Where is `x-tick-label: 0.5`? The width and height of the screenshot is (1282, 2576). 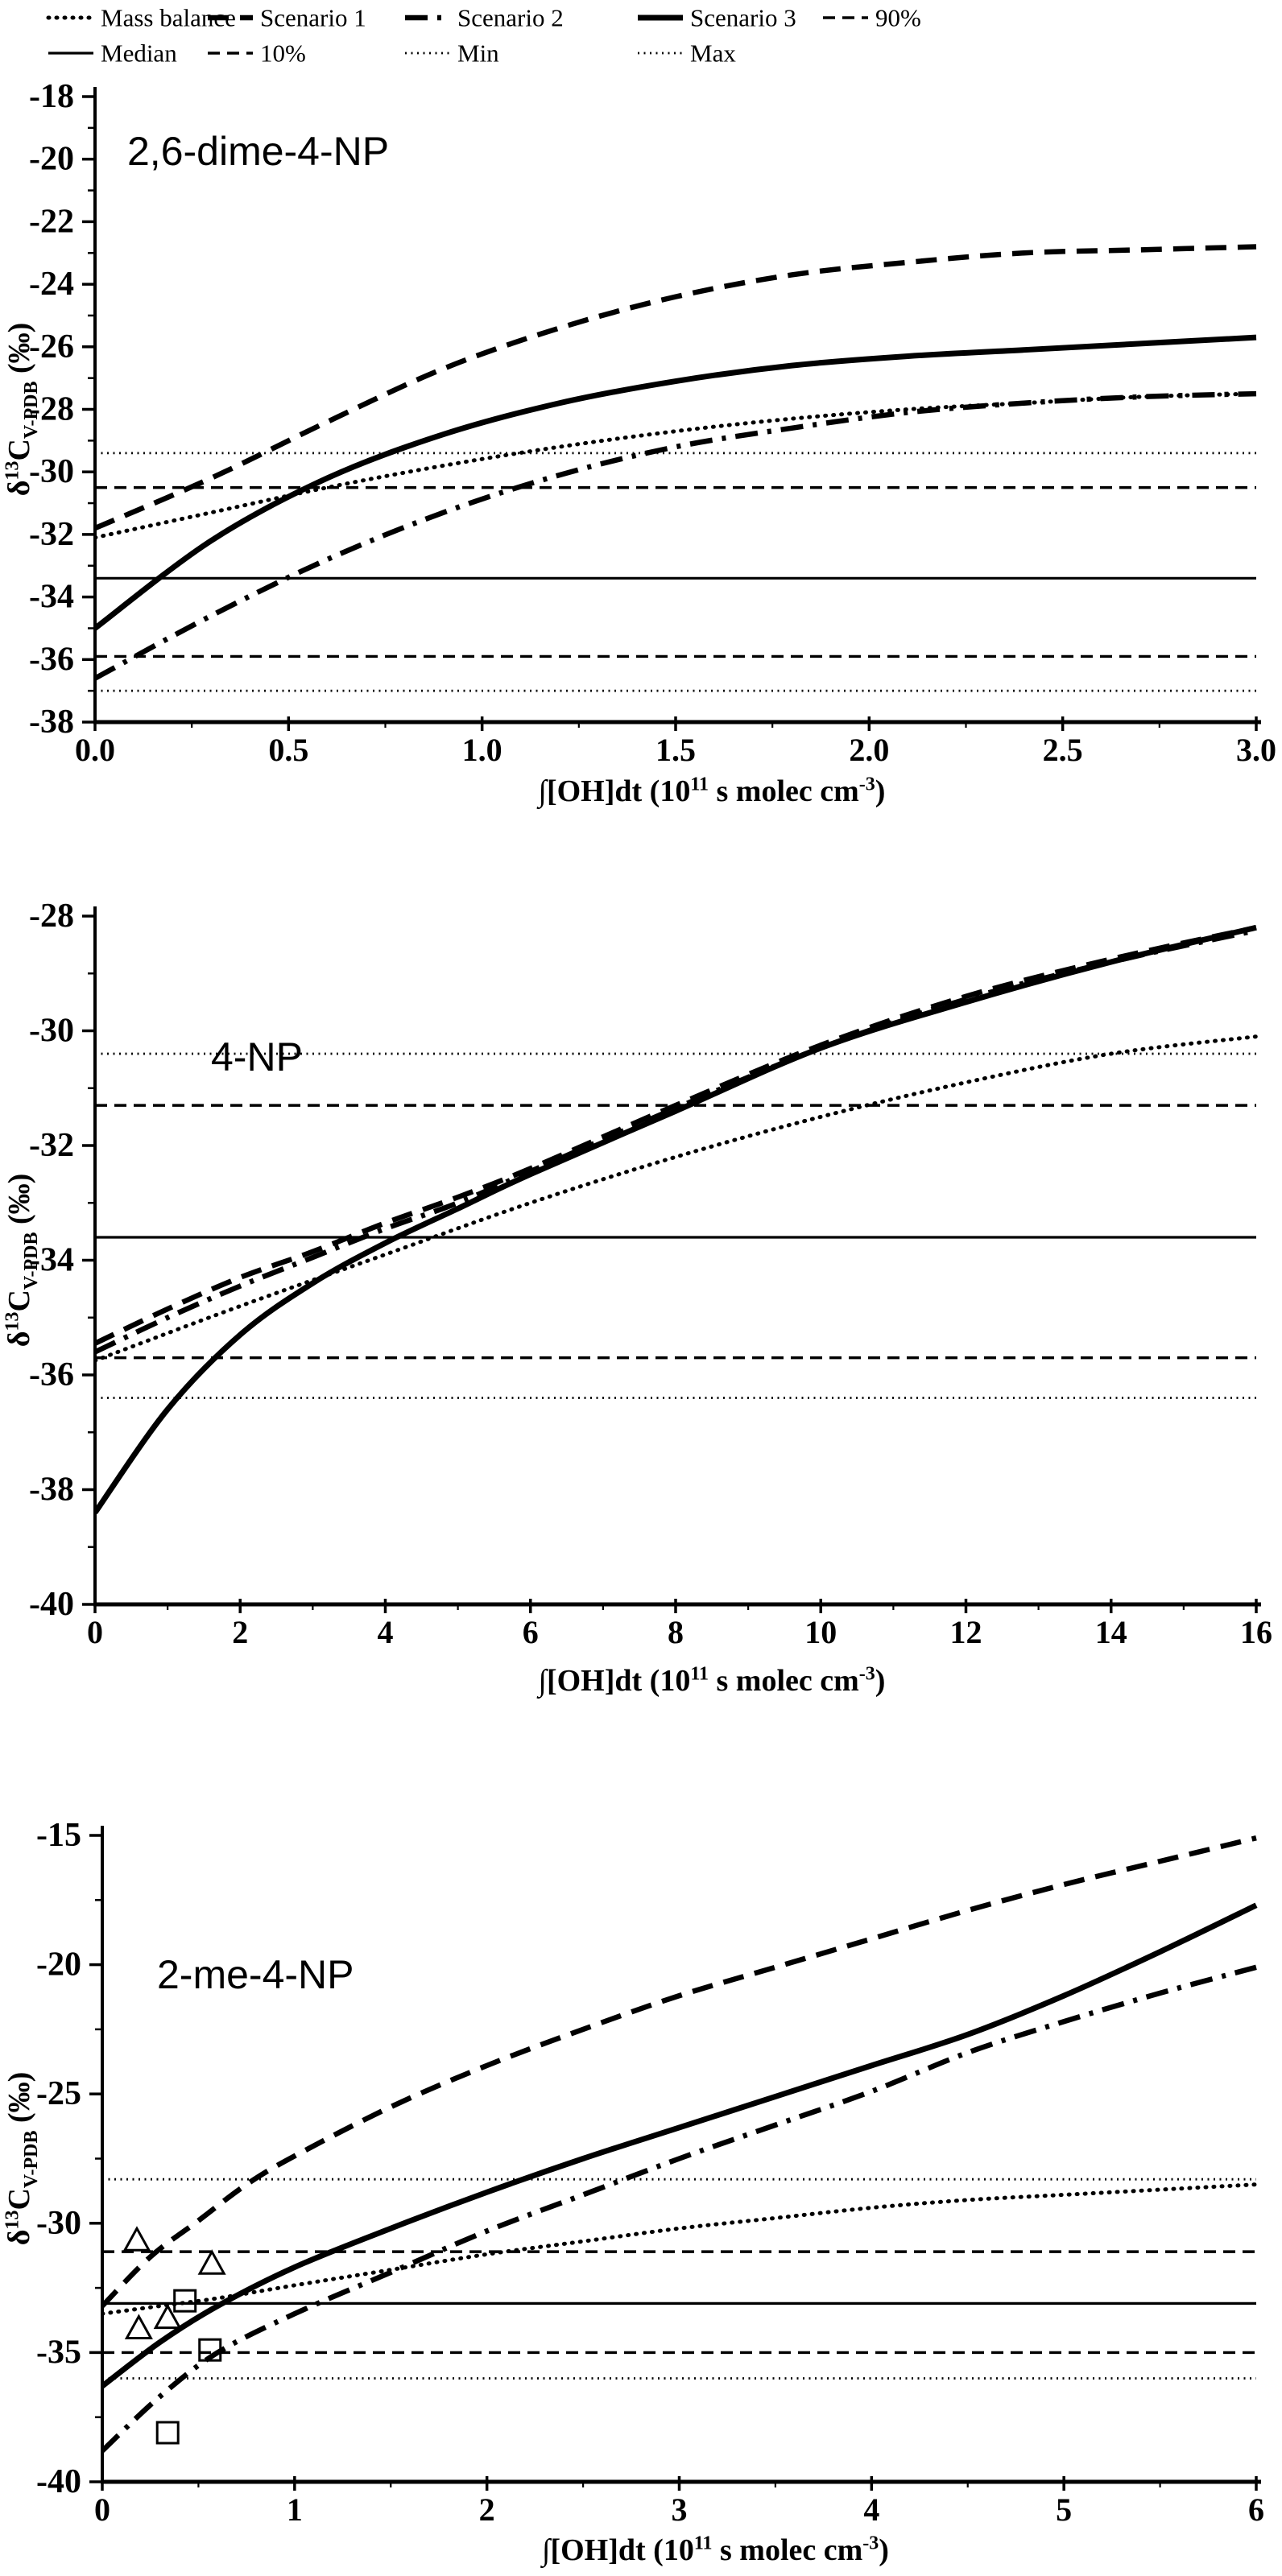
x-tick-label: 0.5 is located at coordinates (288, 750).